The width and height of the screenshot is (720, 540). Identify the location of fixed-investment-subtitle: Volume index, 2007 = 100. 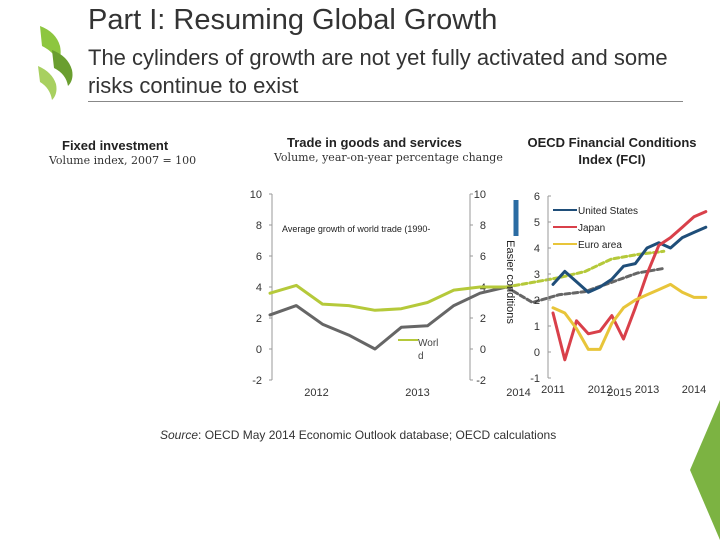
(123, 160).